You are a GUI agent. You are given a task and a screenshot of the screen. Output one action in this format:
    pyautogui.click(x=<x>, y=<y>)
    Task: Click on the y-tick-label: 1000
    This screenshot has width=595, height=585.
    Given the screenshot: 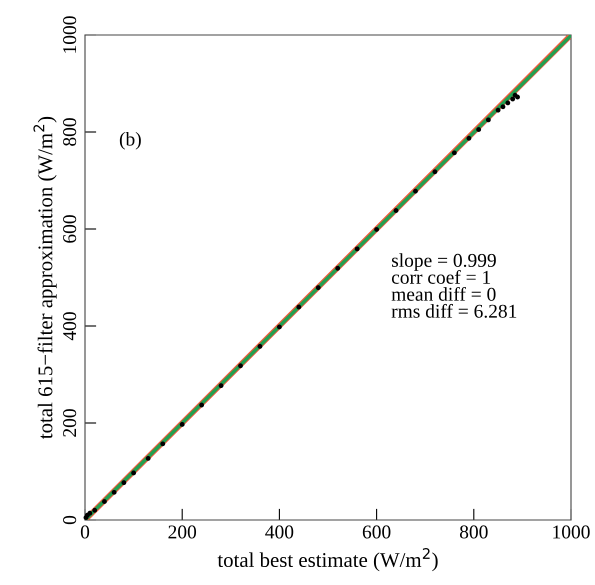 What is the action you would take?
    pyautogui.click(x=69, y=34)
    